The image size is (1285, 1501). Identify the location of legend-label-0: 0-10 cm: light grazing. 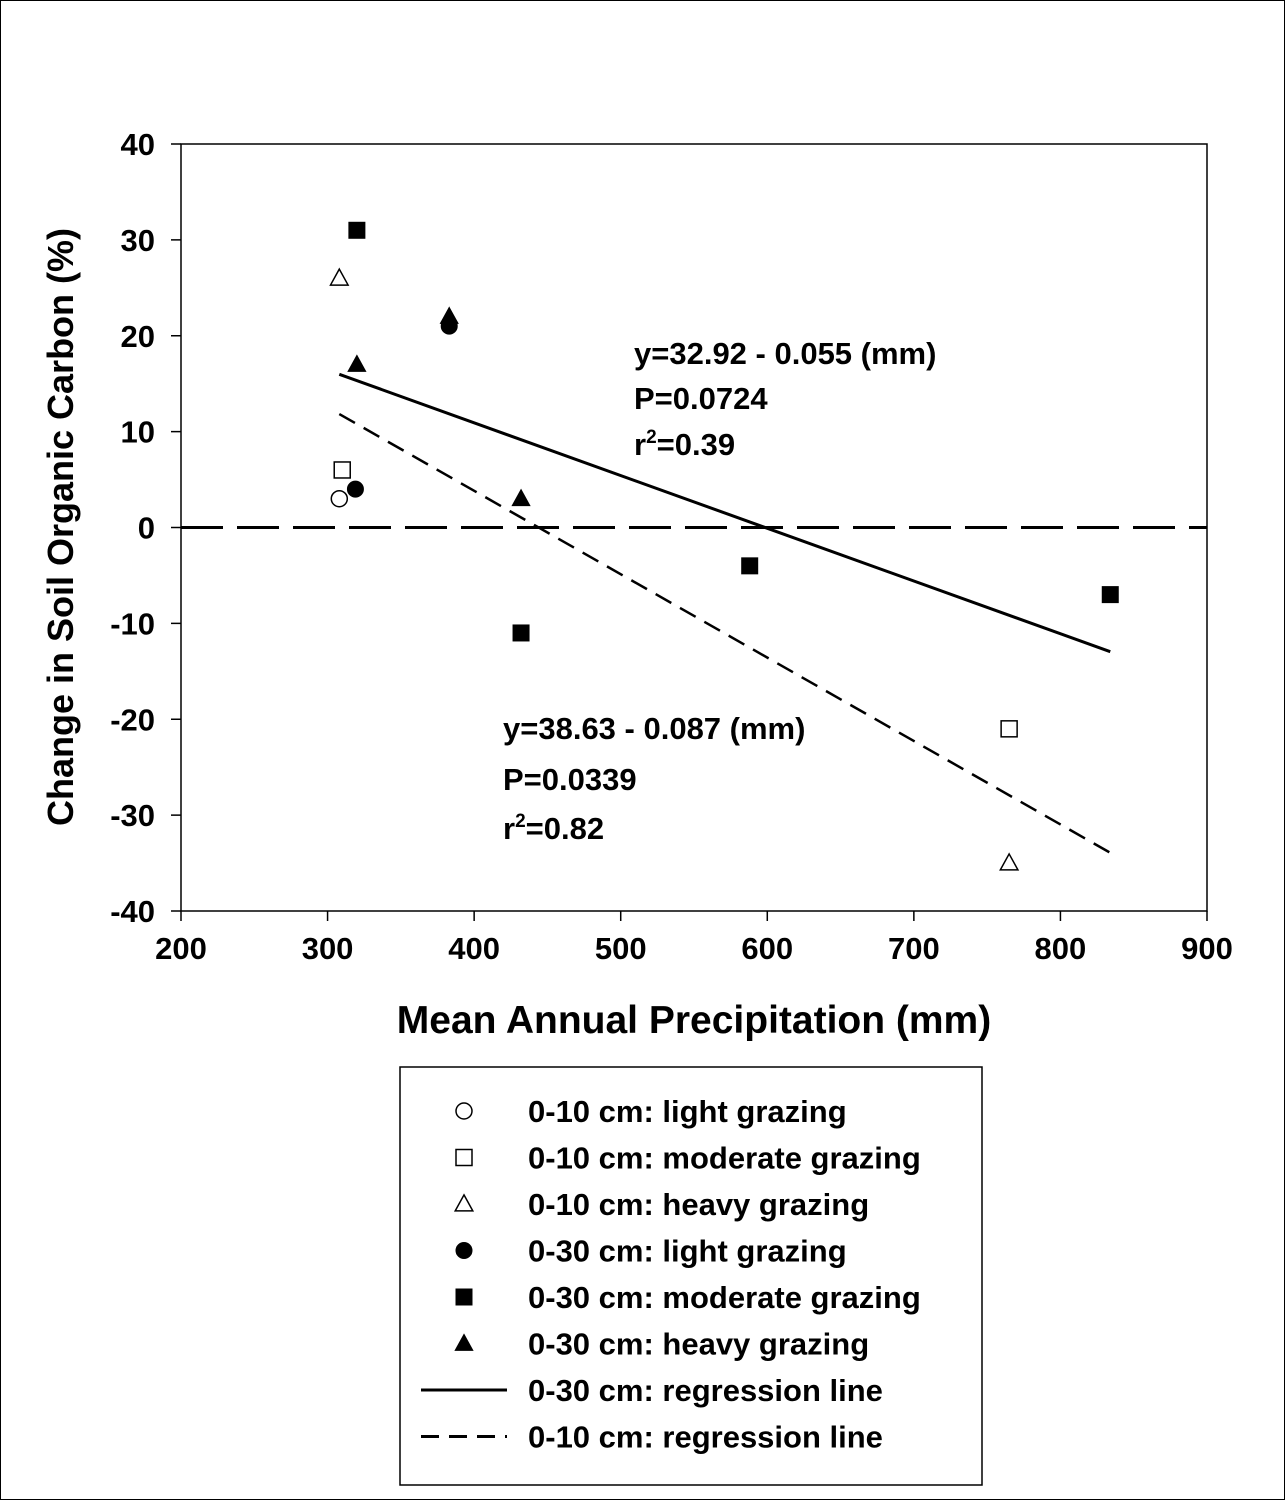
(687, 1111).